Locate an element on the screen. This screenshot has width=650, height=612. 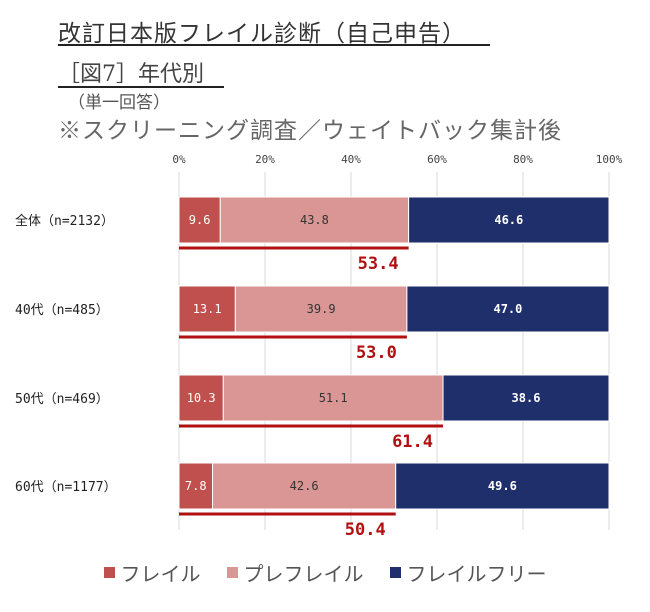
single-answer-note: （単一回答） is located at coordinates (119, 103).